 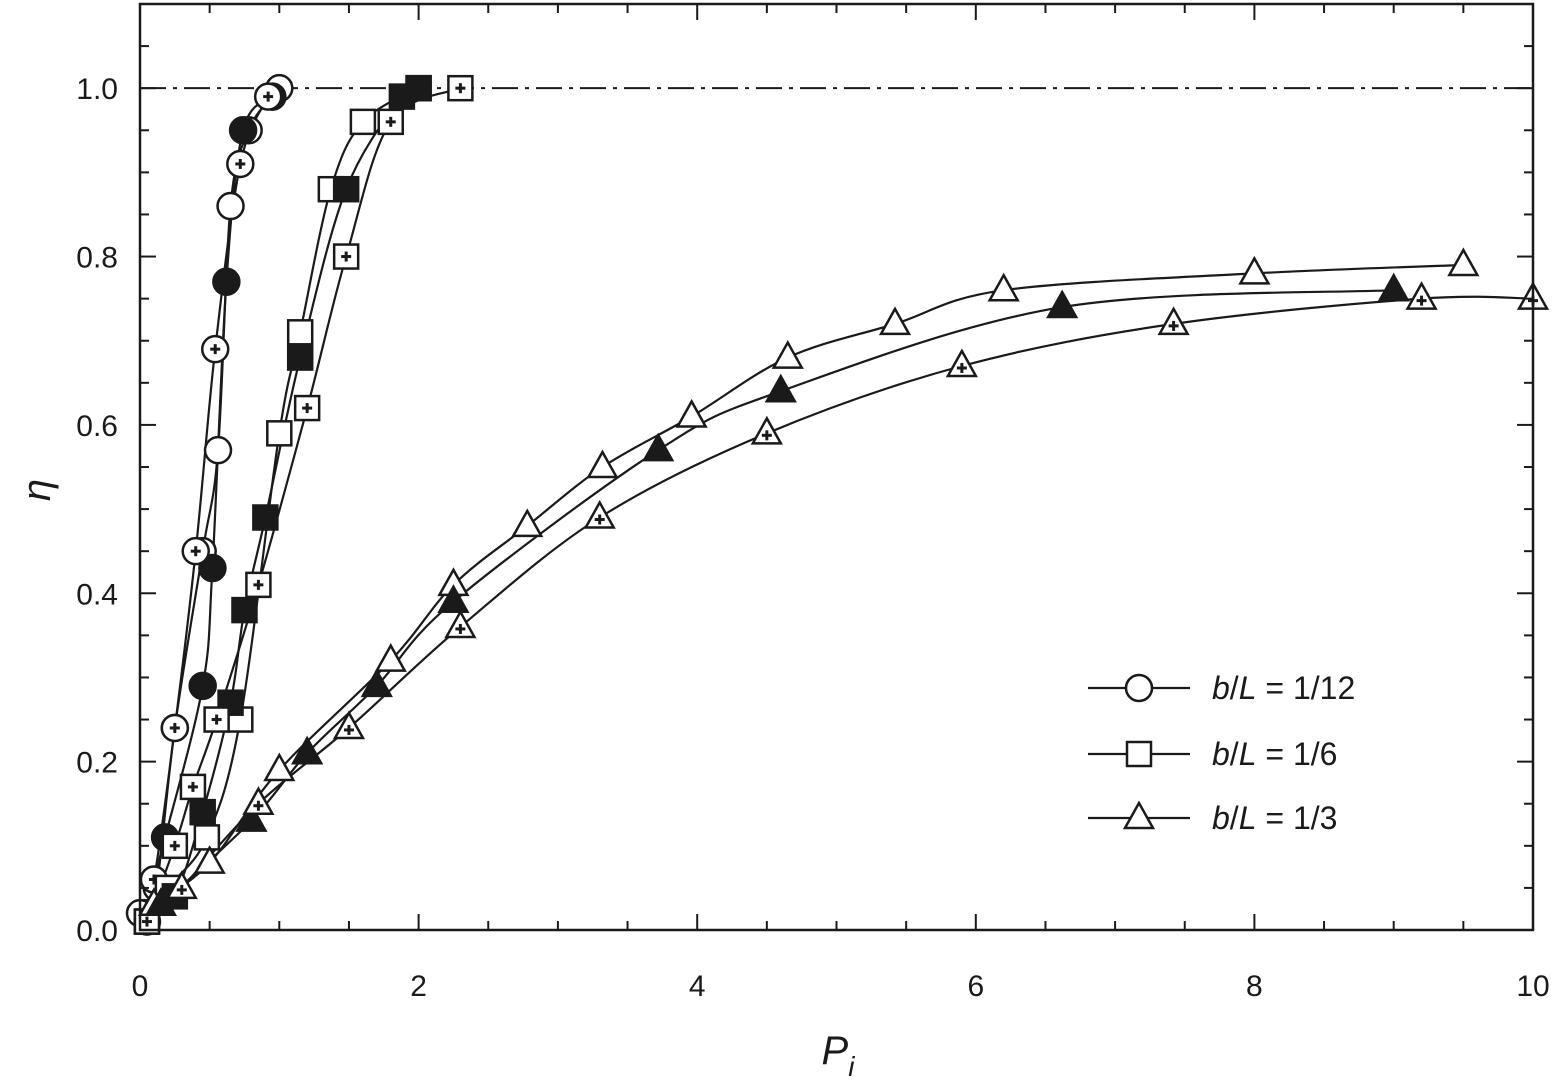 I want to click on legend-label-value: = 1/6, so click(x=1296, y=754).